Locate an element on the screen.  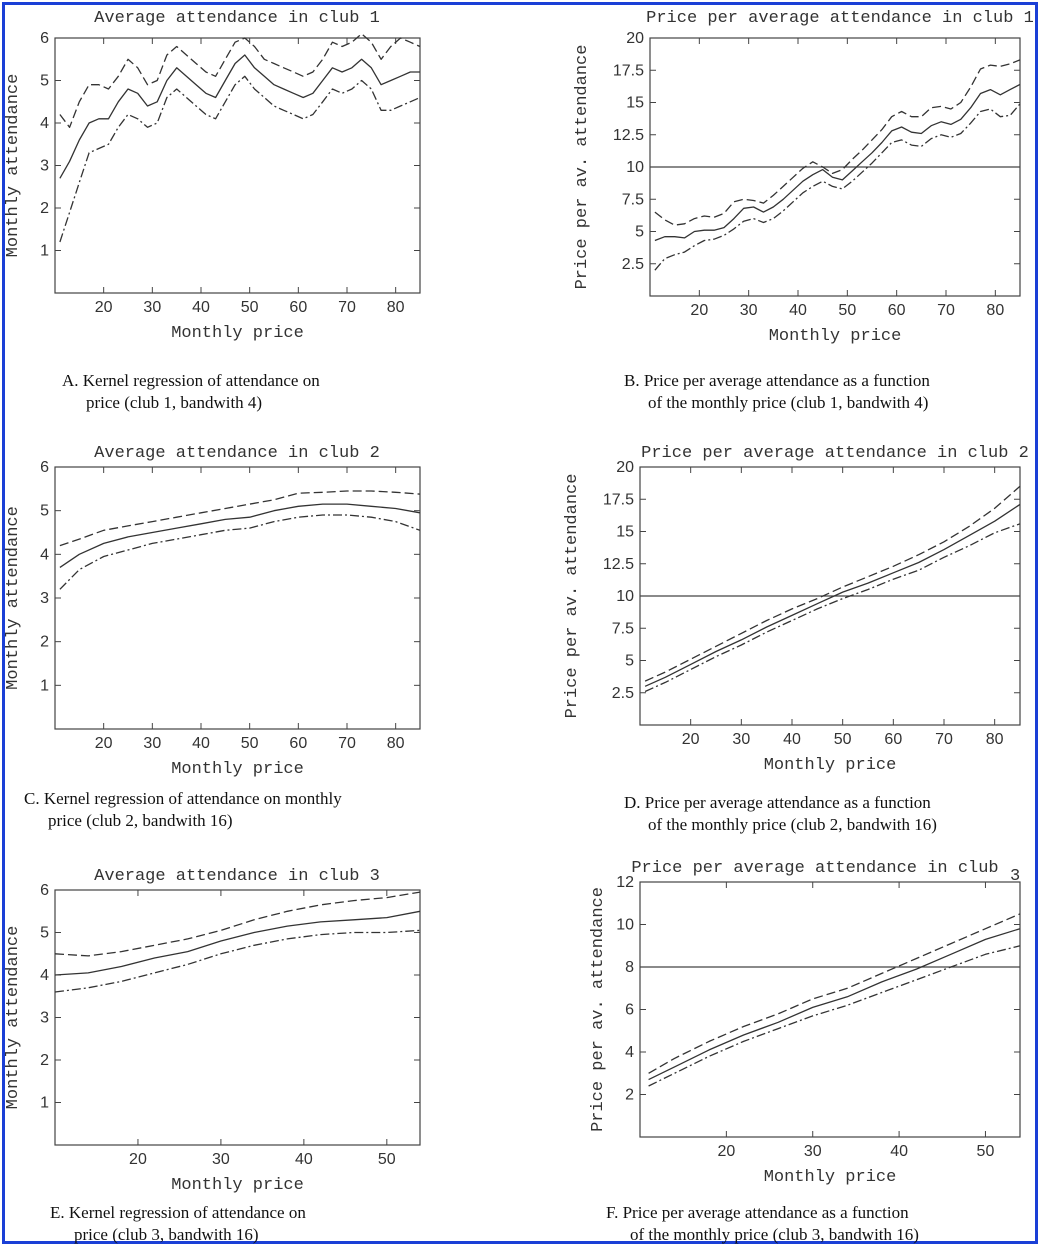
chart-d-xtick-label: 50 is located at coordinates (843, 739).